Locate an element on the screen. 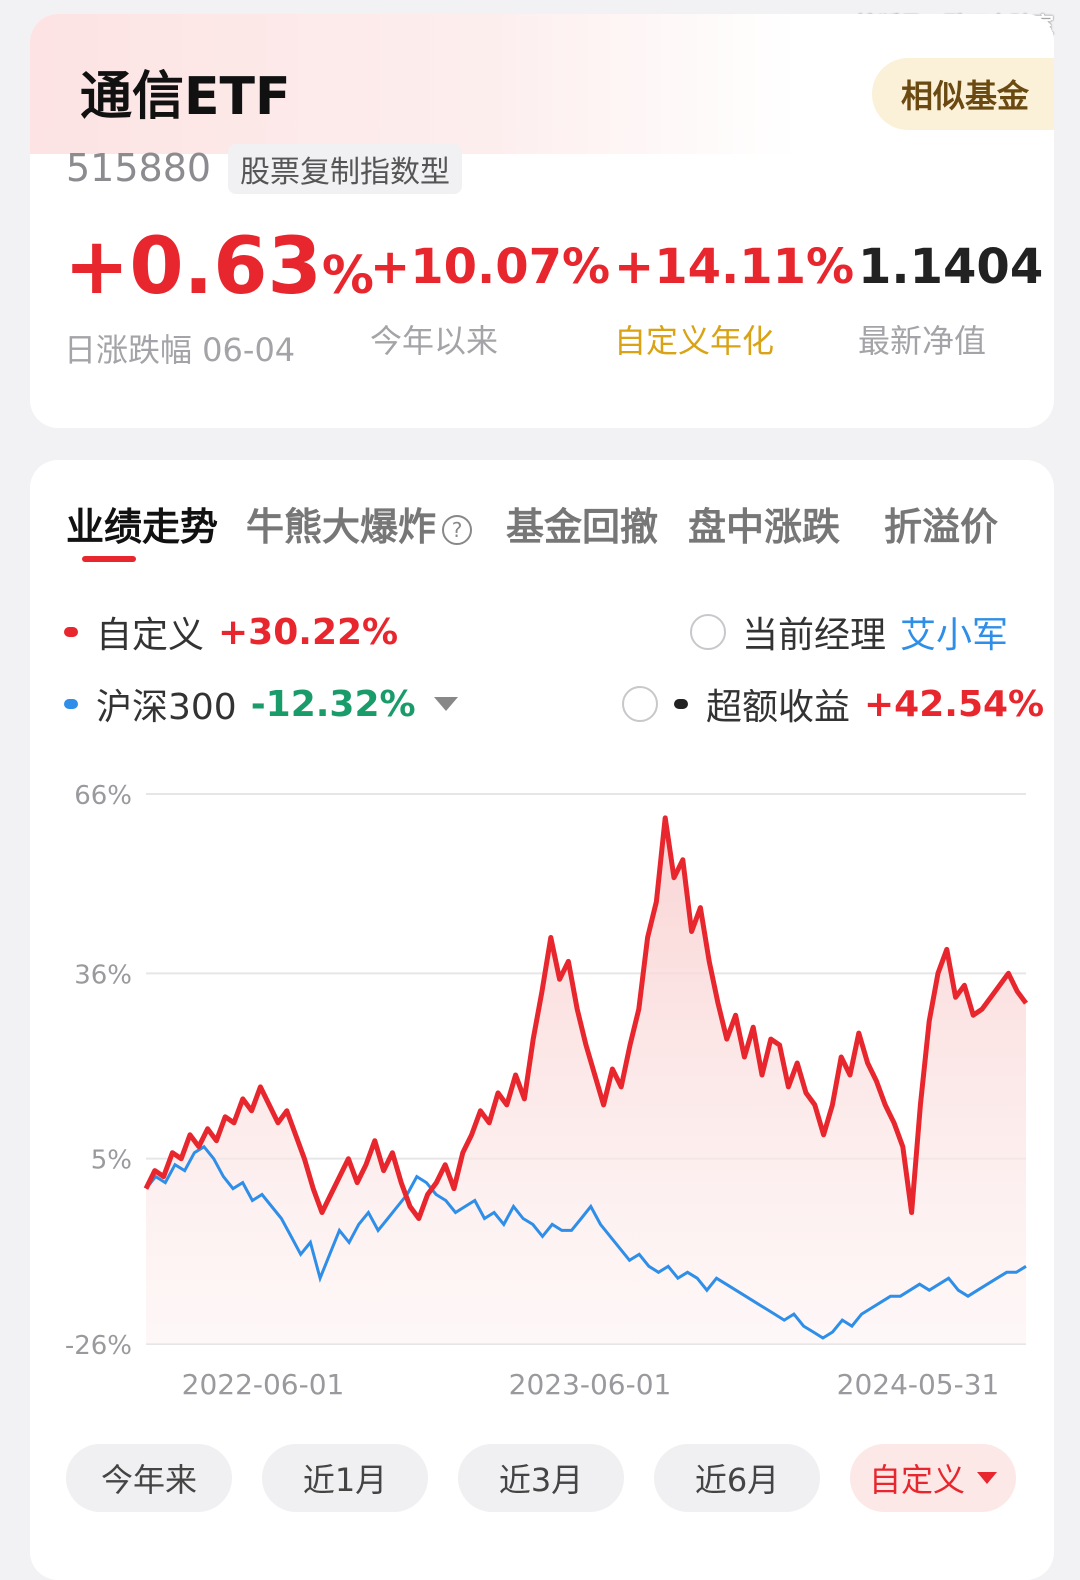 The width and height of the screenshot is (1080, 1580). stat-nav-value: 1.1404 is located at coordinates (951, 267).